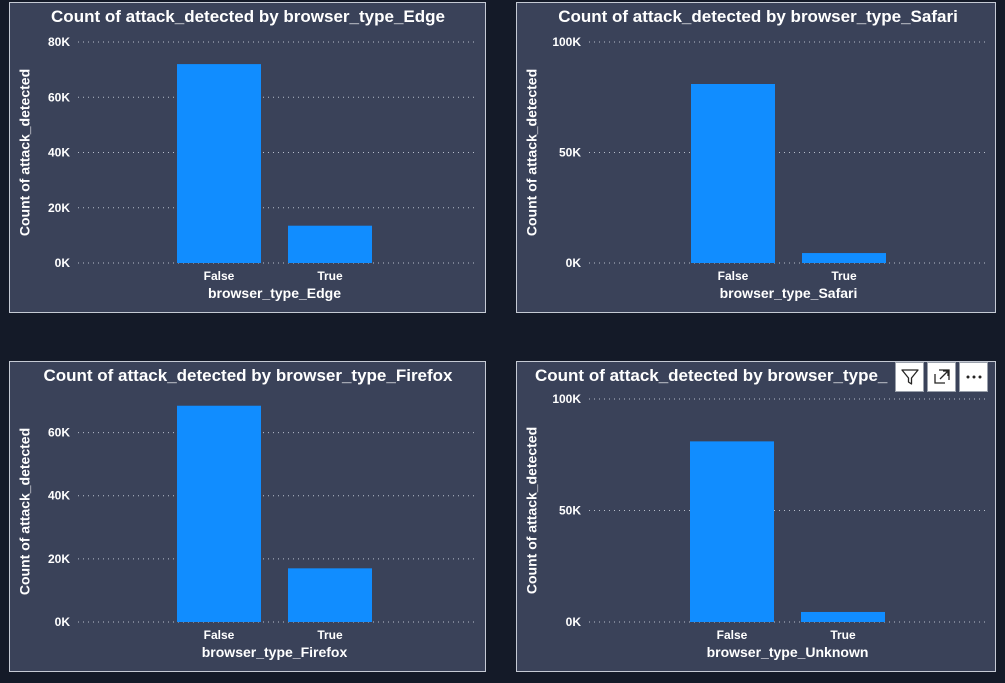  What do you see at coordinates (275, 652) in the screenshot?
I see `x-axis-label: browser_type_Firefox` at bounding box center [275, 652].